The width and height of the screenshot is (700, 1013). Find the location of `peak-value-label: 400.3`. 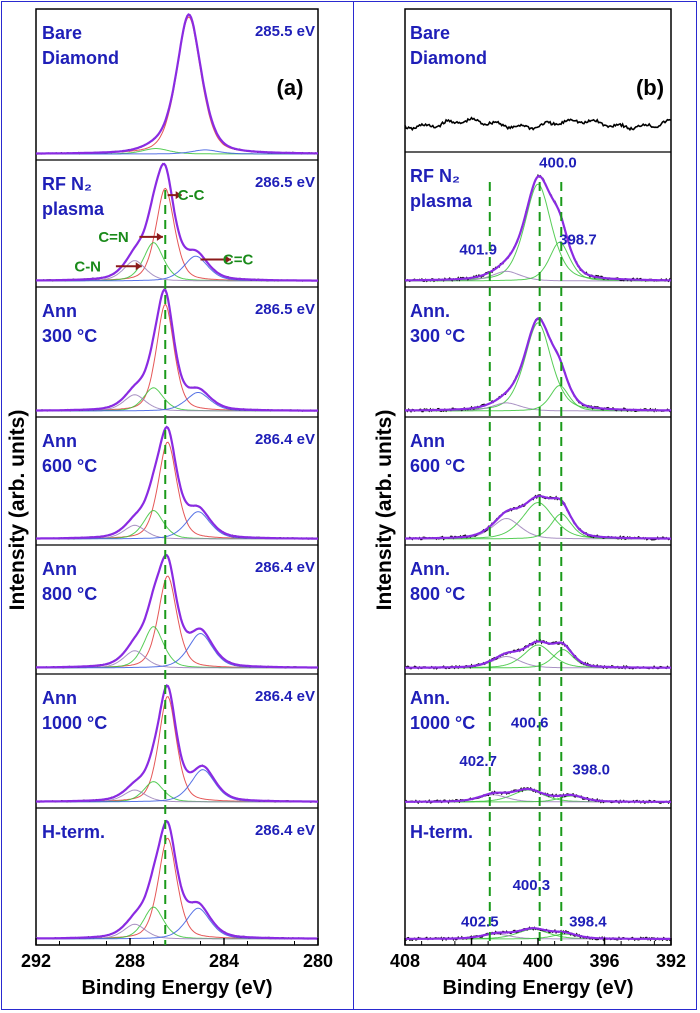

peak-value-label: 400.3 is located at coordinates (532, 885).